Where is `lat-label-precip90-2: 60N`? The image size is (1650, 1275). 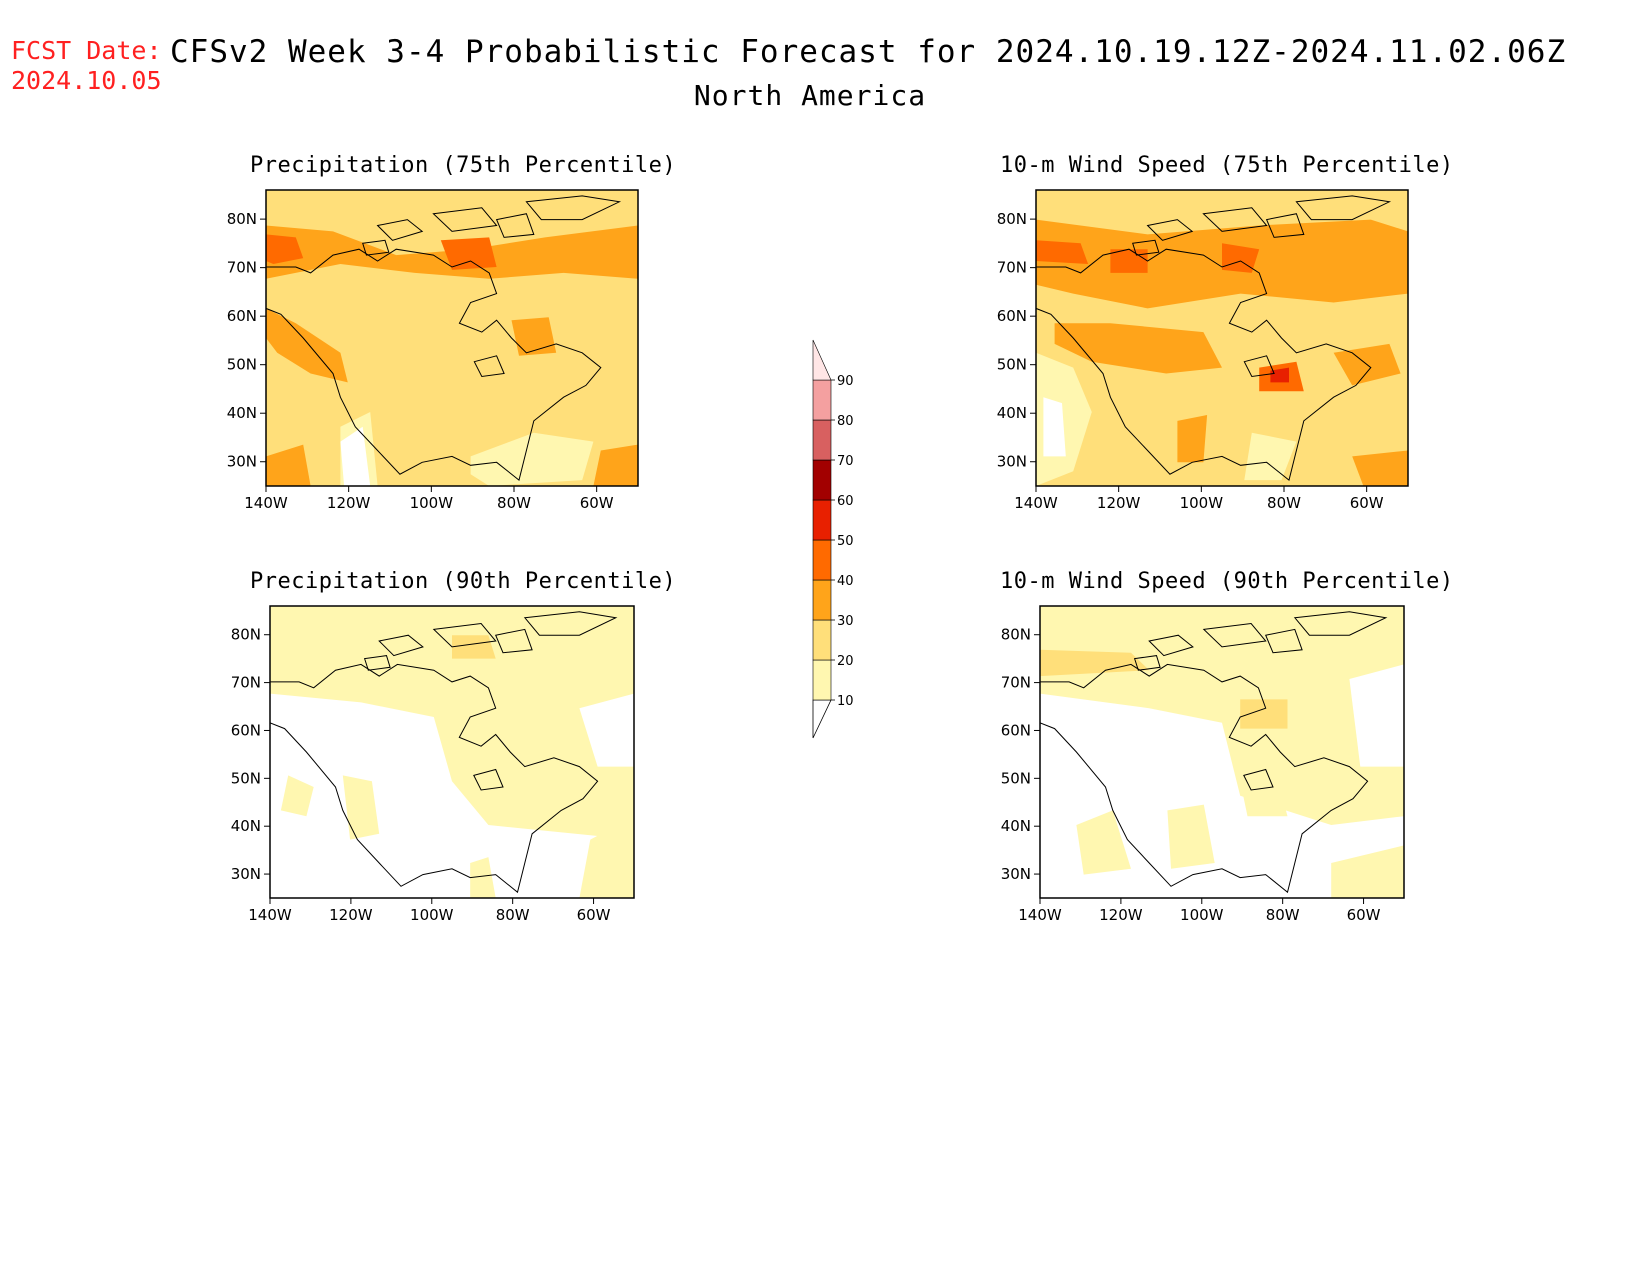 lat-label-precip90-2: 60N is located at coordinates (246, 730).